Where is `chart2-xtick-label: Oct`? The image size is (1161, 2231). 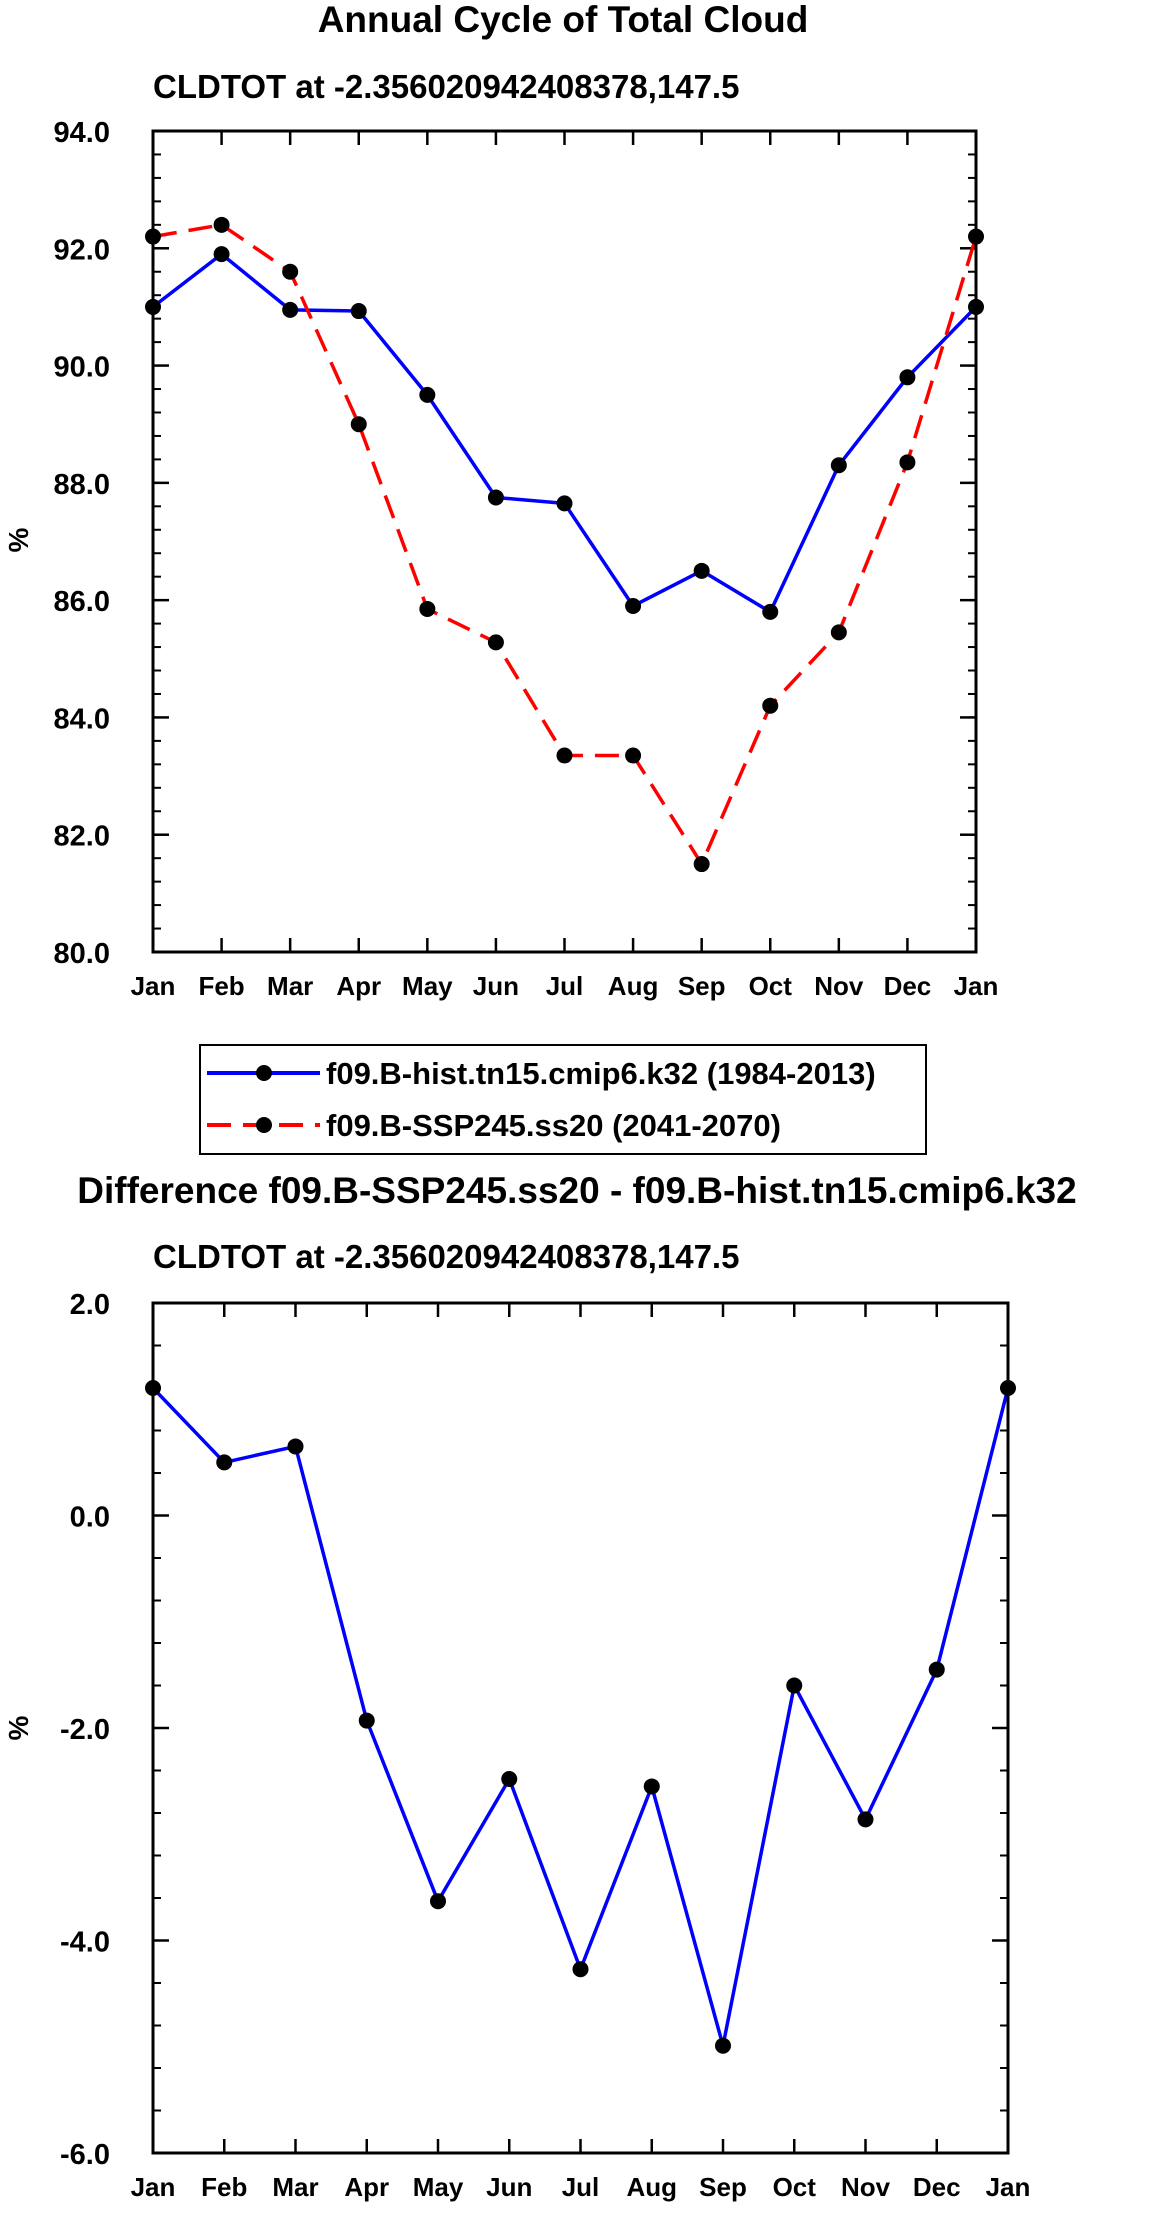
chart2-xtick-label: Oct is located at coordinates (795, 2187).